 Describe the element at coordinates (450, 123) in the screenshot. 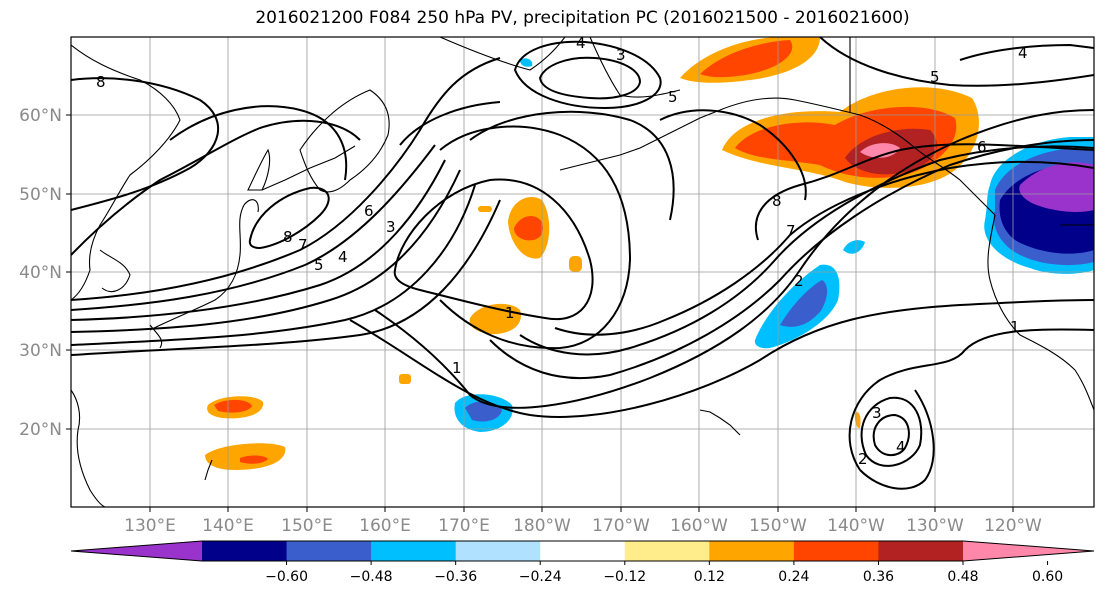

I see `pv-contour-mid2` at that location.